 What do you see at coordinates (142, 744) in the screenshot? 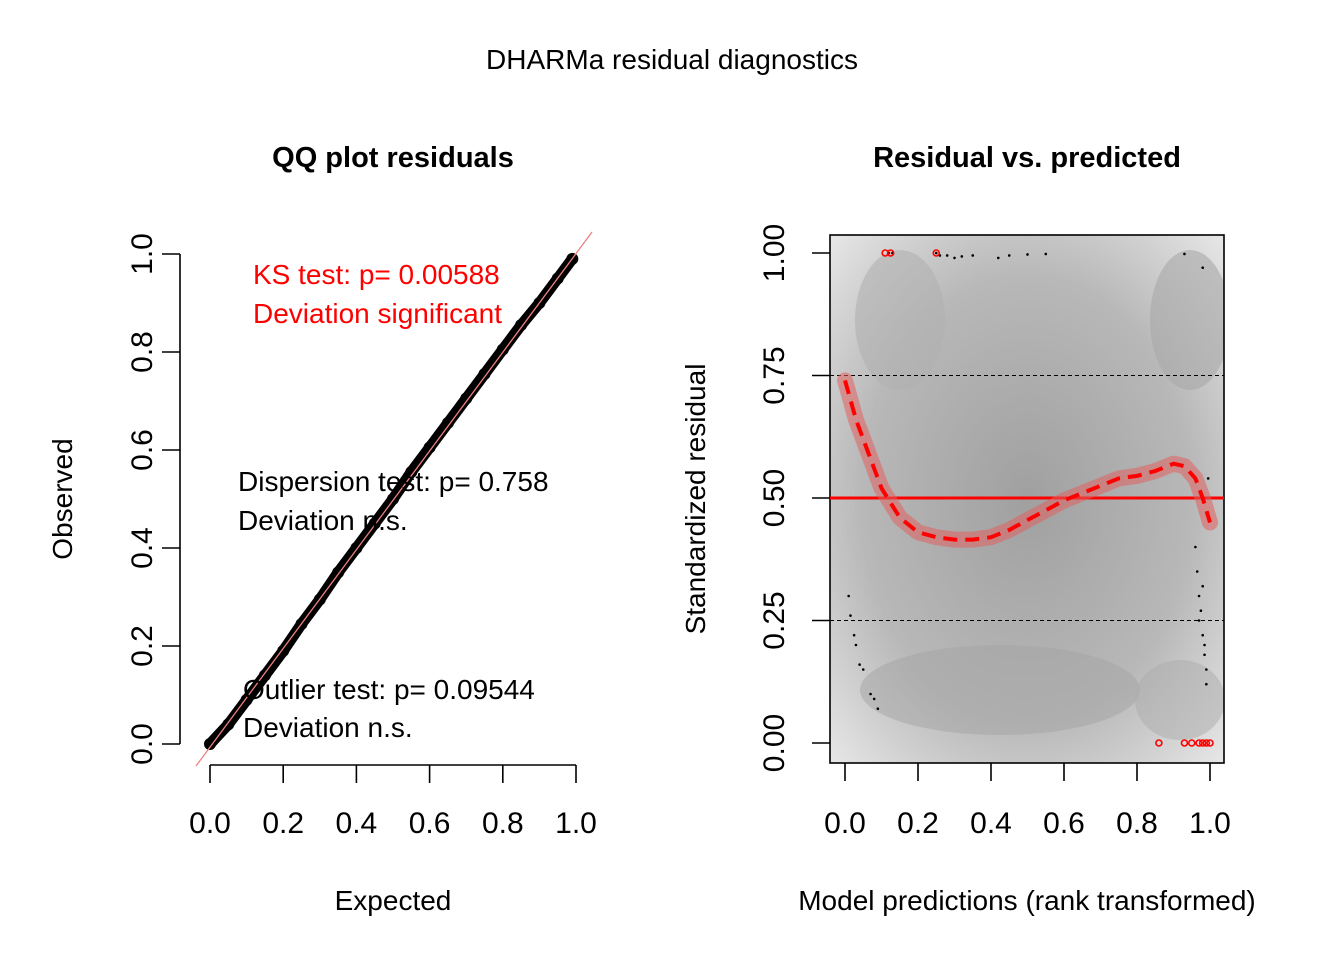
I see `qq-y-tick-label: 0.0` at bounding box center [142, 744].